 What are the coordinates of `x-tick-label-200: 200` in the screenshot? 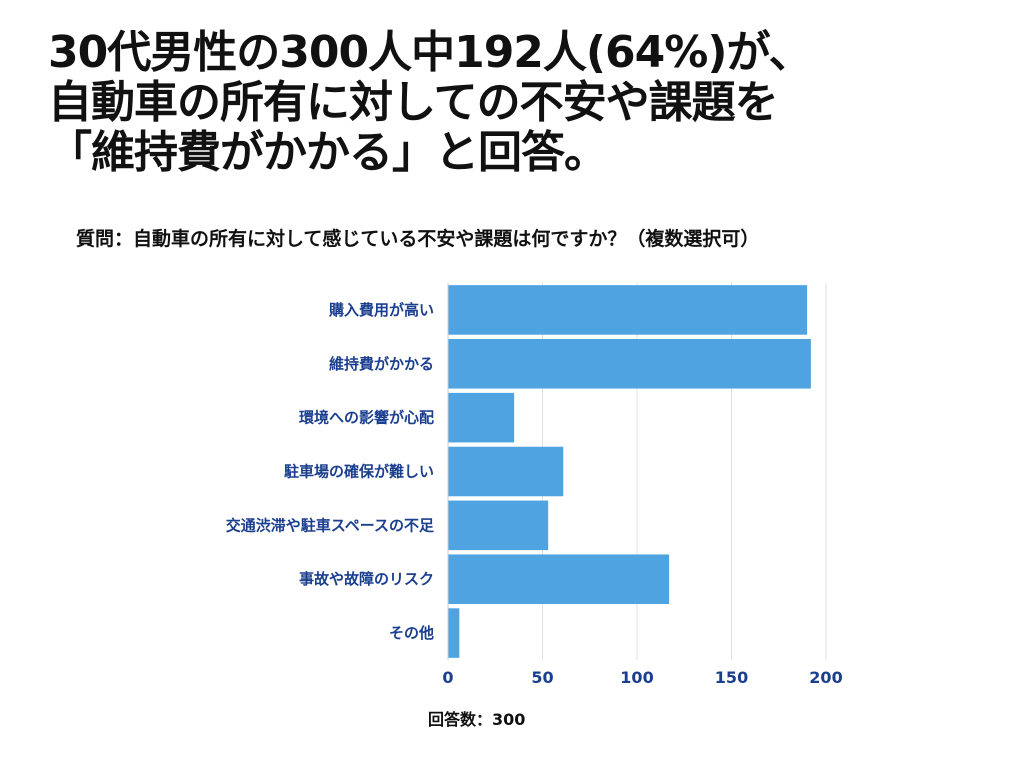 It's located at (825, 677).